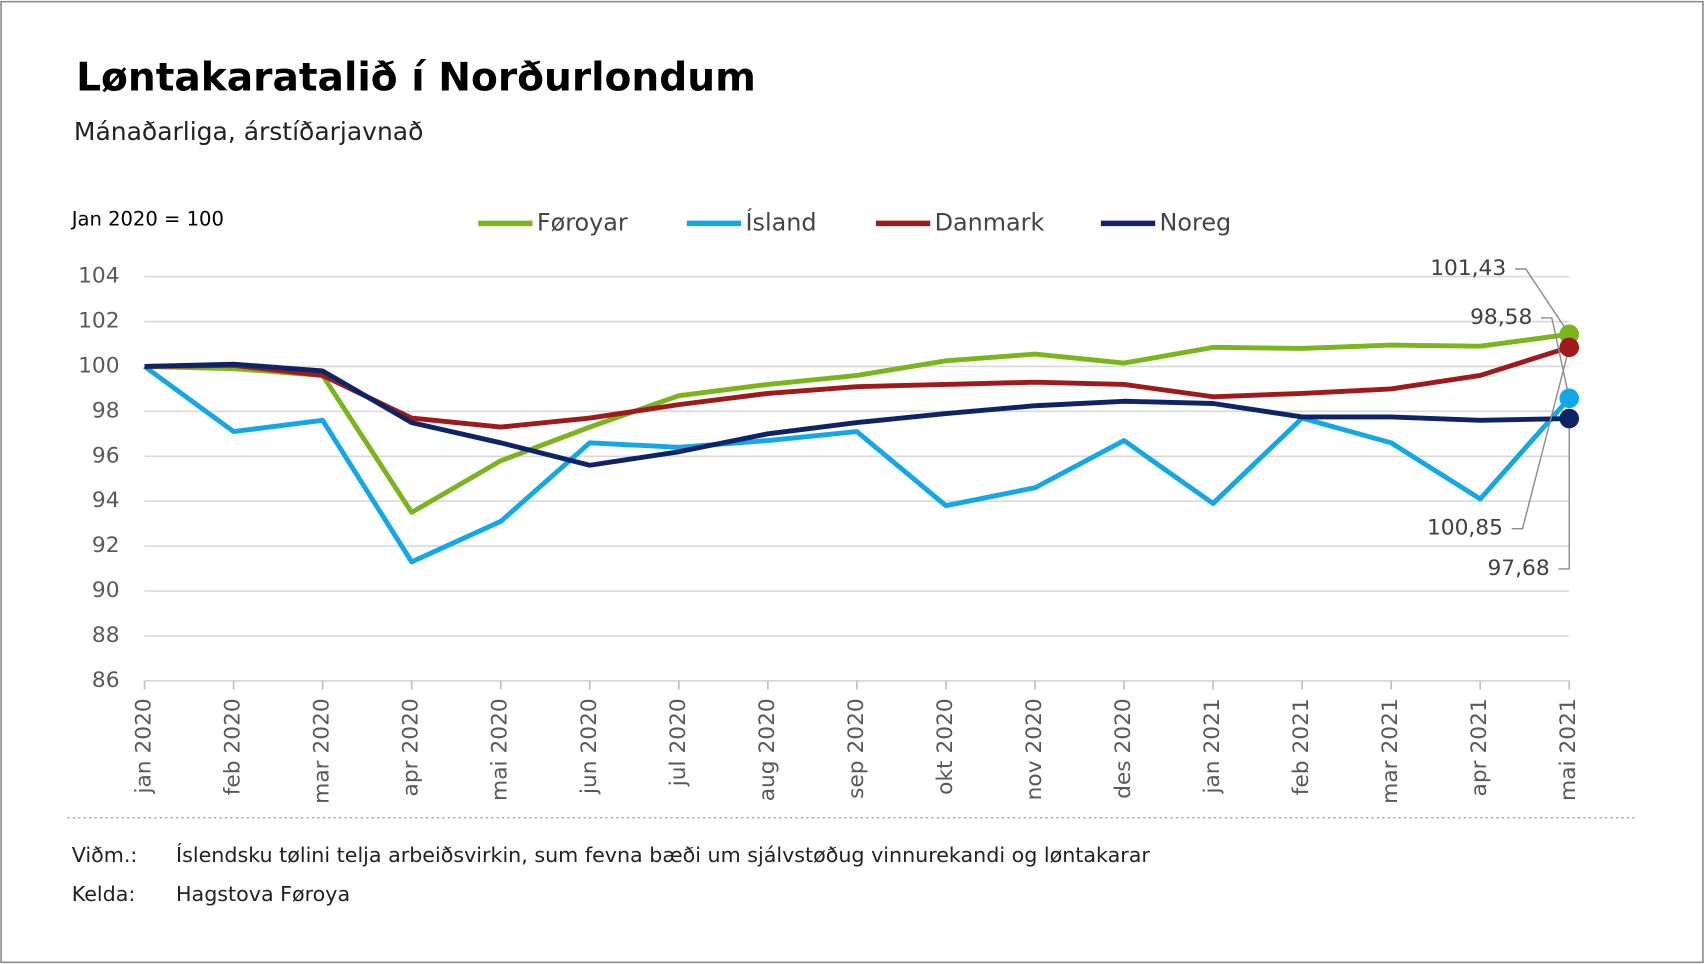 This screenshot has width=1704, height=964. Describe the element at coordinates (233, 746) in the screenshot. I see `x-tick-label: feb 2020` at that location.